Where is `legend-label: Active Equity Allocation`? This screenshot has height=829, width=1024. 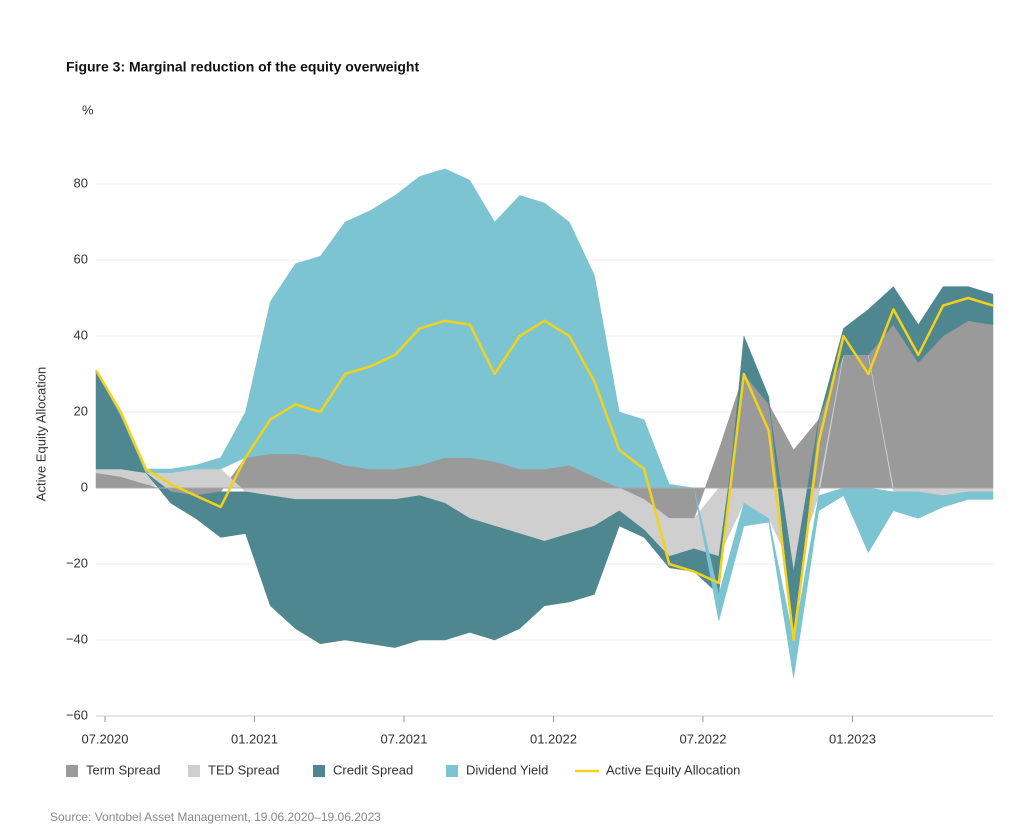 legend-label: Active Equity Allocation is located at coordinates (673, 769).